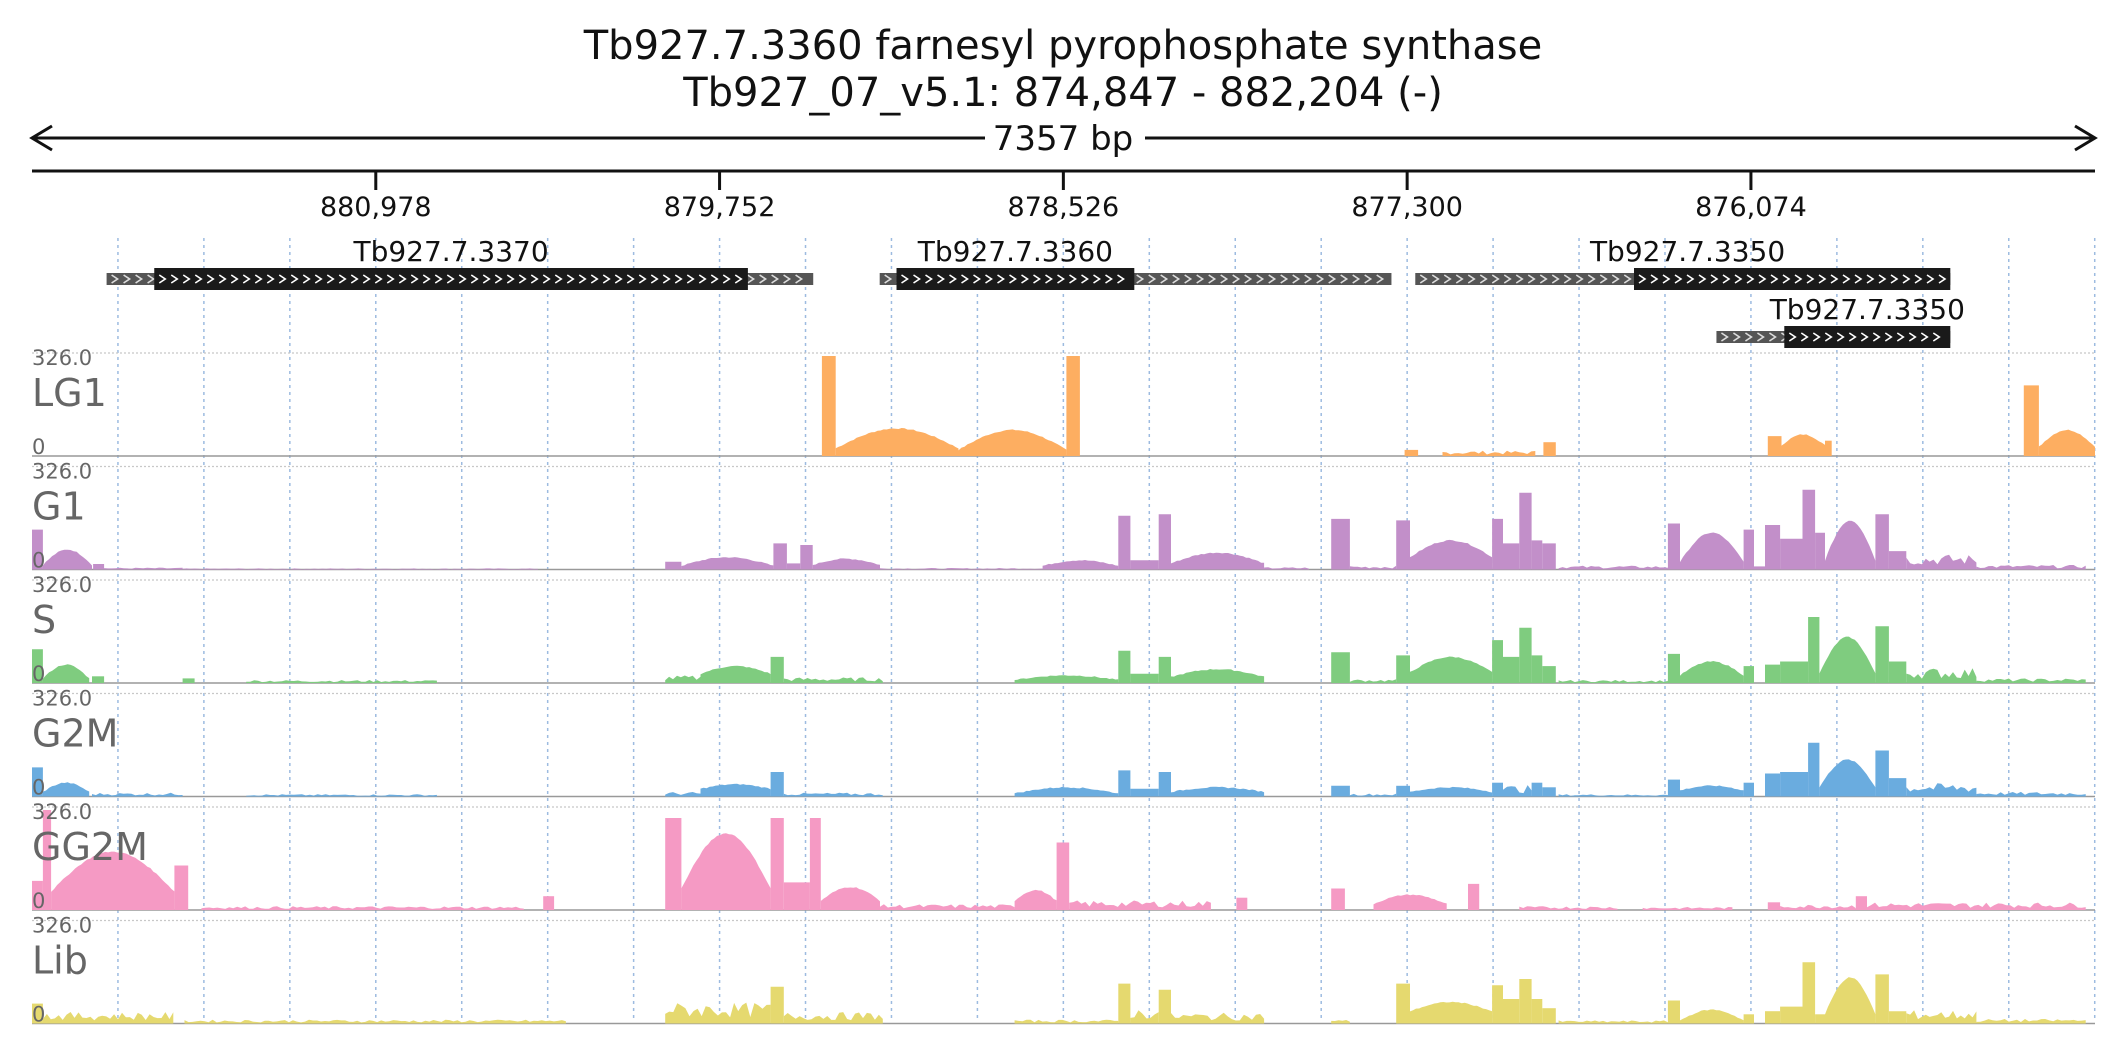 This screenshot has height=1058, width=2126. I want to click on track-name: GG2M, so click(90, 847).